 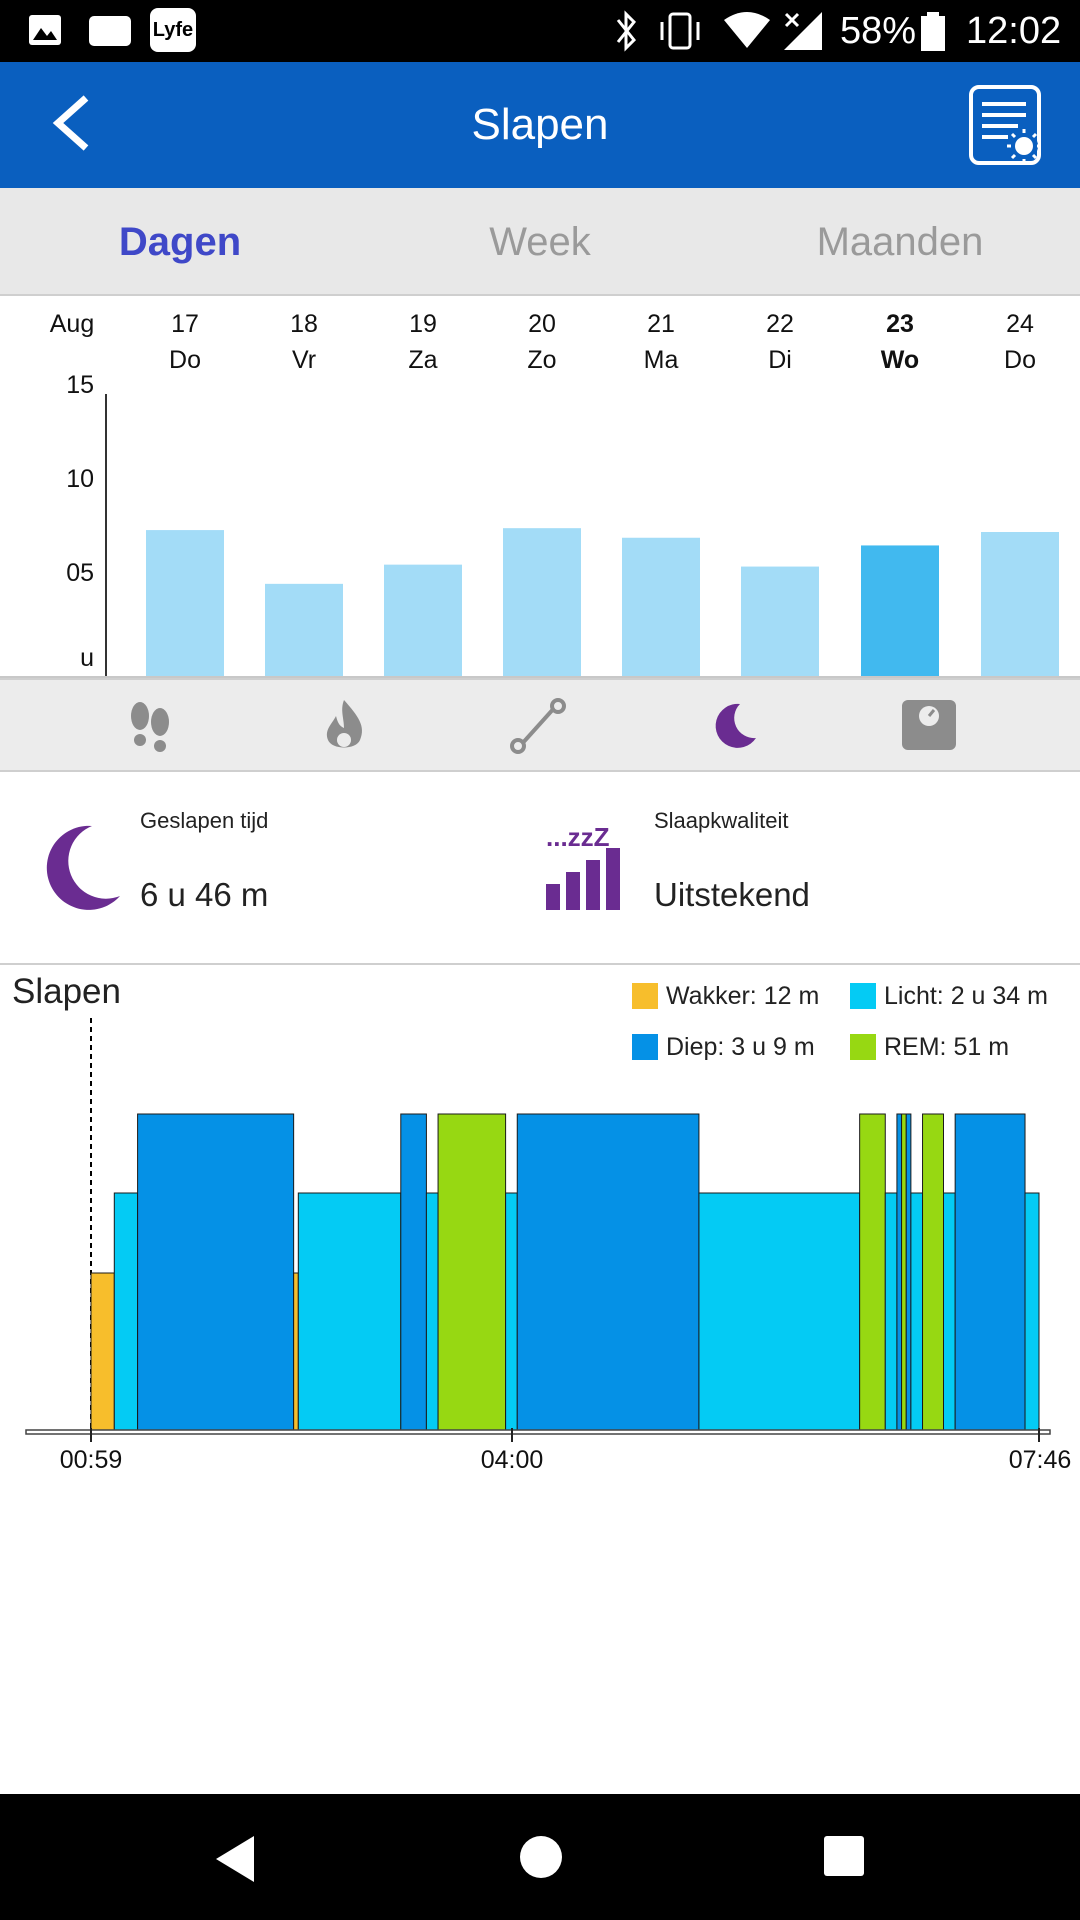 What do you see at coordinates (512, 1460) in the screenshot?
I see `x-tick-label: 04:00` at bounding box center [512, 1460].